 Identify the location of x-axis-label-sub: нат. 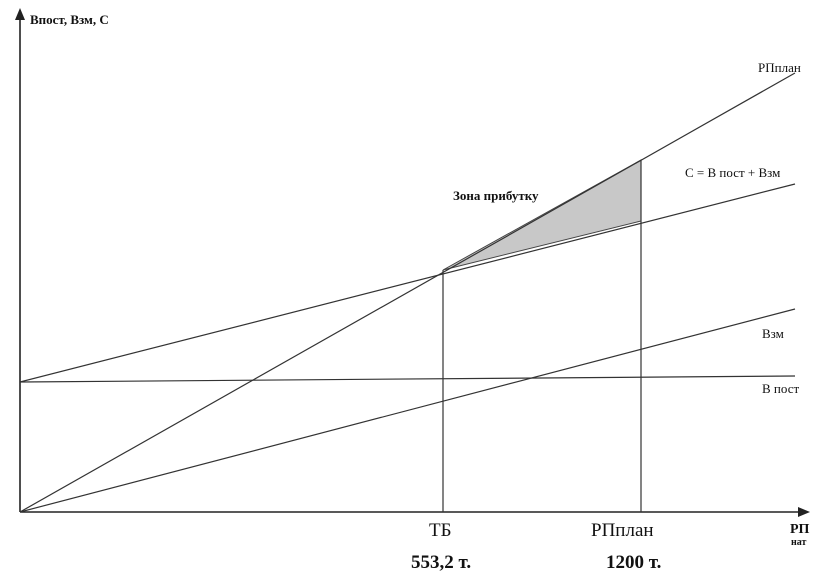
(799, 542).